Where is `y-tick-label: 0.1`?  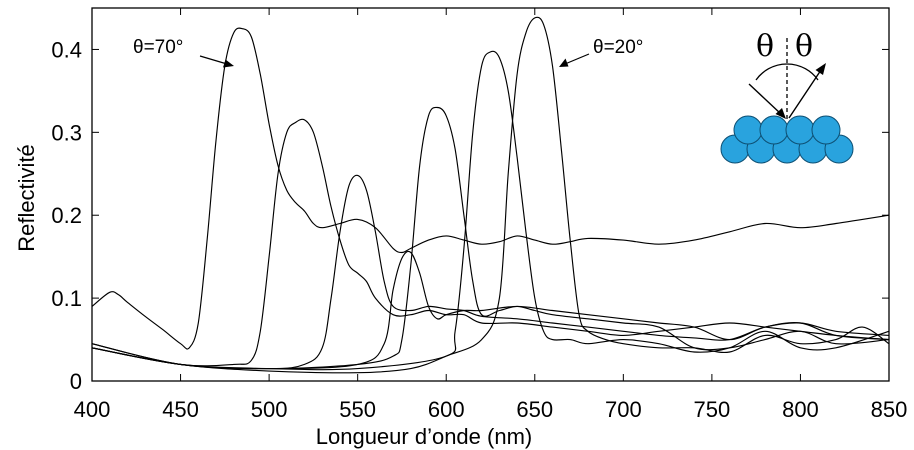
y-tick-label: 0.1 is located at coordinates (66, 298).